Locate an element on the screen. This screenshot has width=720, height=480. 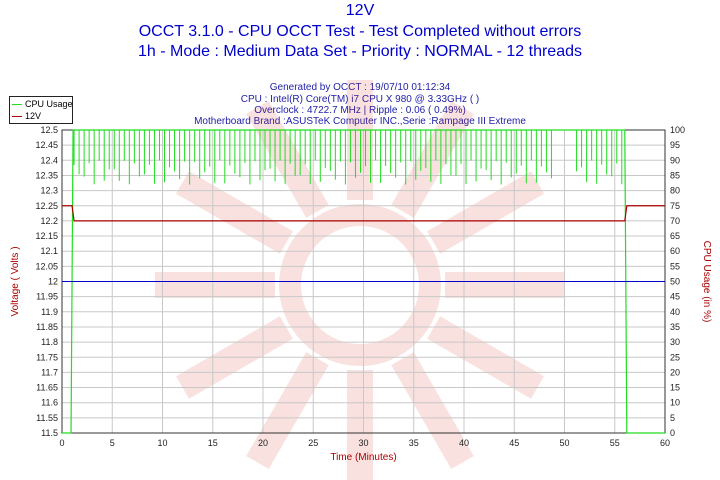
y-tick-label: 12.45 is located at coordinates (46, 145).